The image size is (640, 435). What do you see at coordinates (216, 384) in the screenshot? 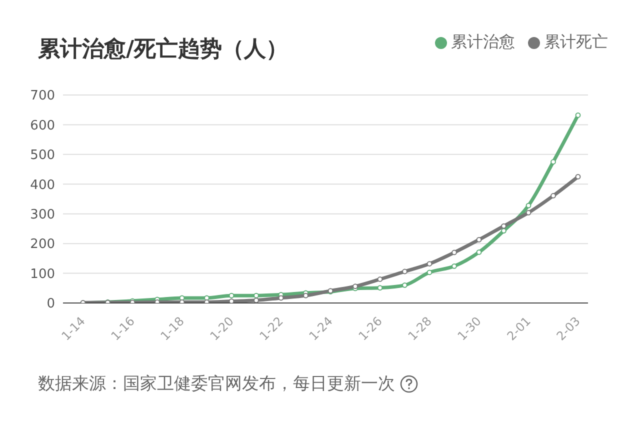
I see `source-note: 数据来源：国家卫健委官网发布，每日更新一次` at bounding box center [216, 384].